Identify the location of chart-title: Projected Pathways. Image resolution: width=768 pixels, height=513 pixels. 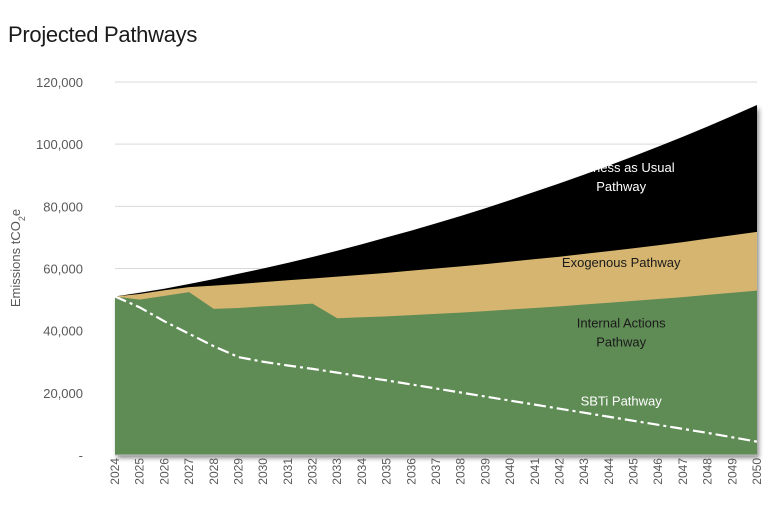
(103, 34).